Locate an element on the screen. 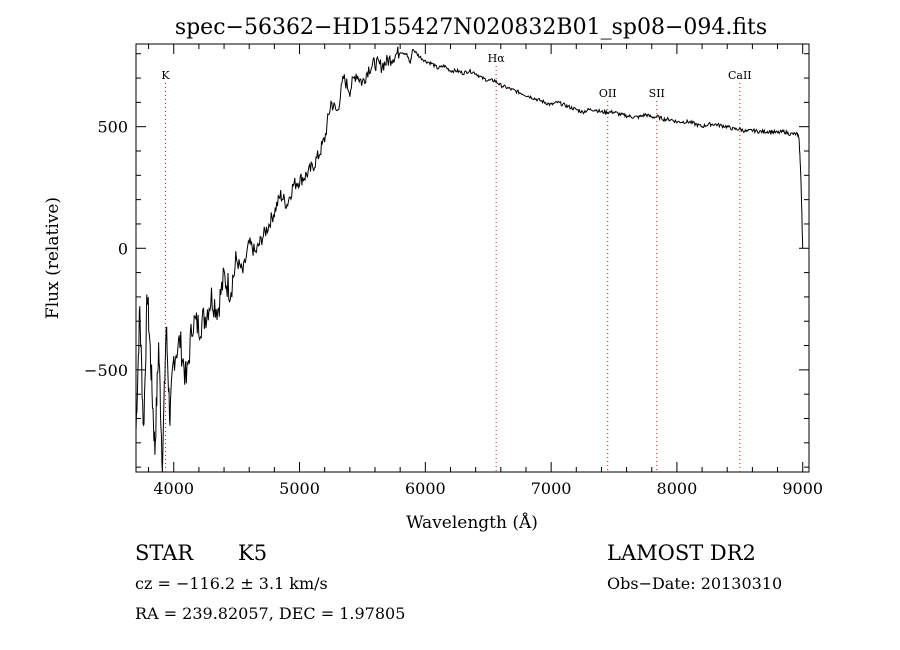 This screenshot has height=650, width=900. x-tick-label: 8000 is located at coordinates (677, 488).